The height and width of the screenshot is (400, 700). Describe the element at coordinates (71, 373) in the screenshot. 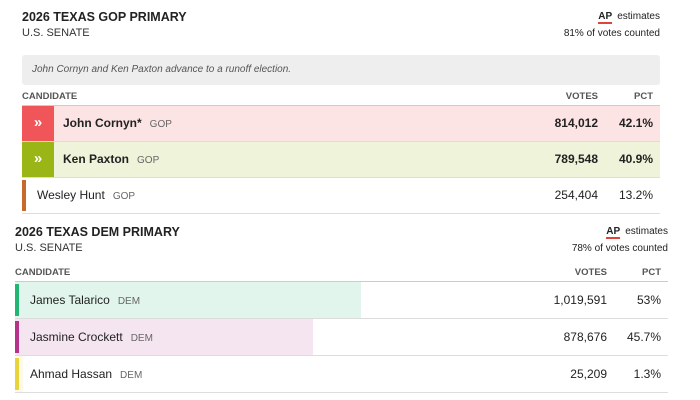

I see `name: Ahmad Hassan` at that location.